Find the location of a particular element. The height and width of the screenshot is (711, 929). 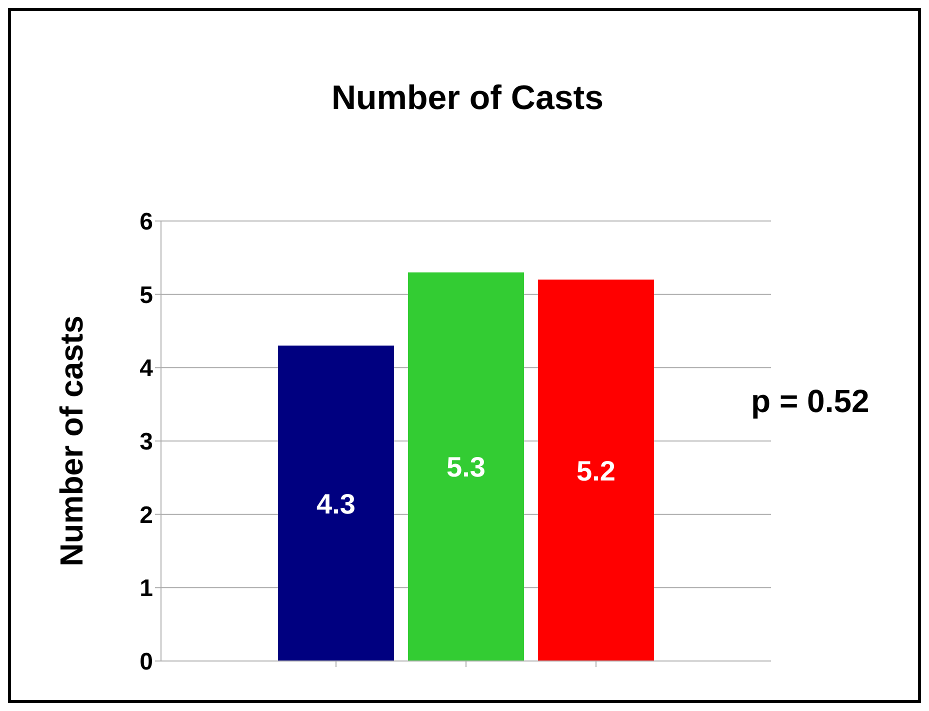

y-tick-label: 4 is located at coordinates (147, 368).